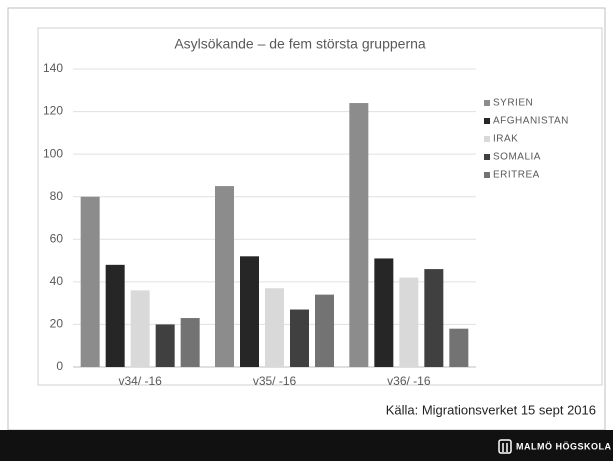 This screenshot has width=613, height=461. What do you see at coordinates (53, 68) in the screenshot?
I see `y-tick-label: 140` at bounding box center [53, 68].